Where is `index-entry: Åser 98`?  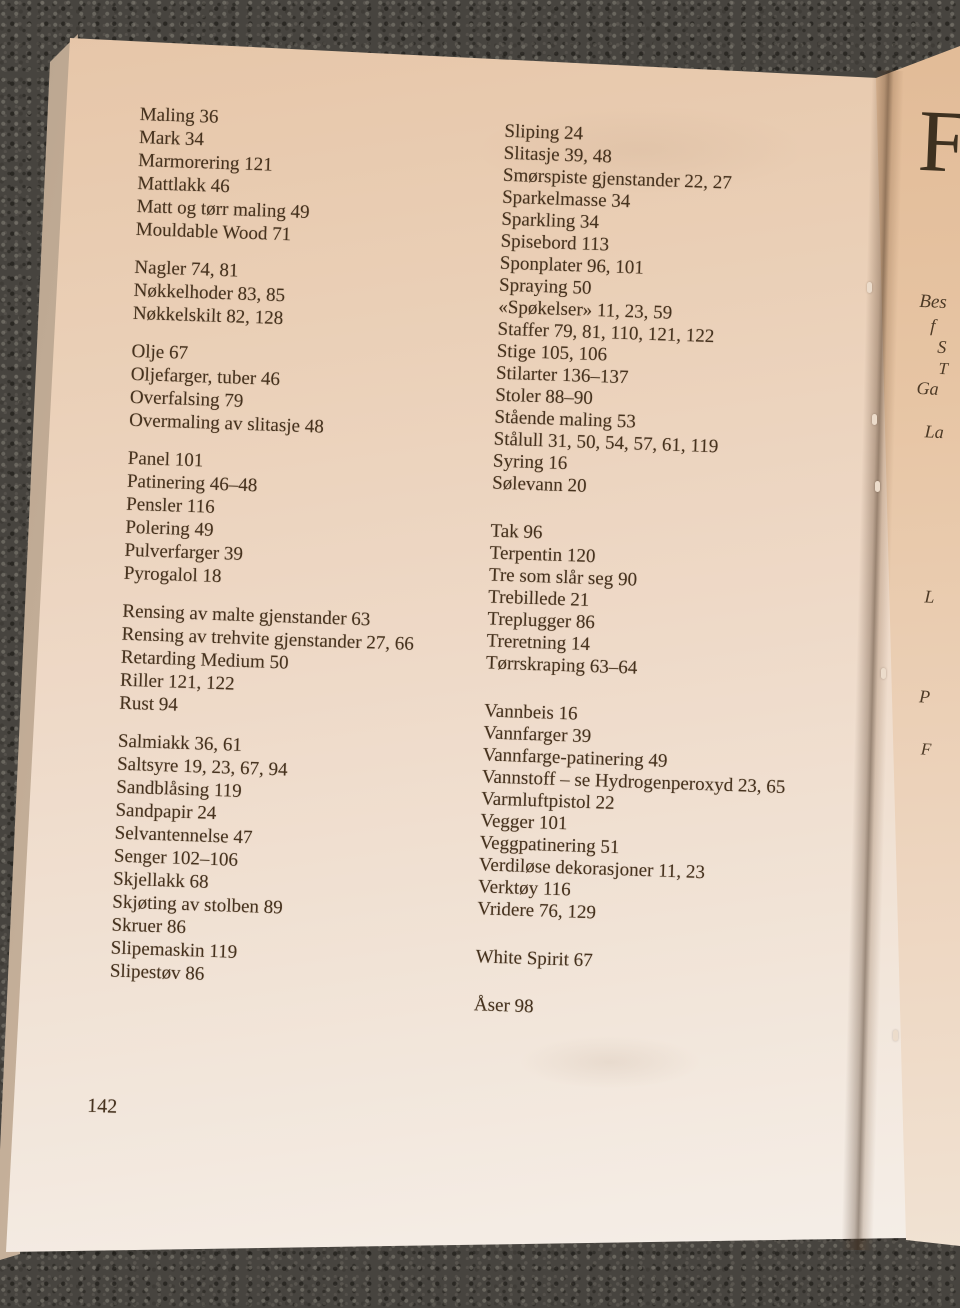 index-entry: Åser 98 is located at coordinates (626, 1010).